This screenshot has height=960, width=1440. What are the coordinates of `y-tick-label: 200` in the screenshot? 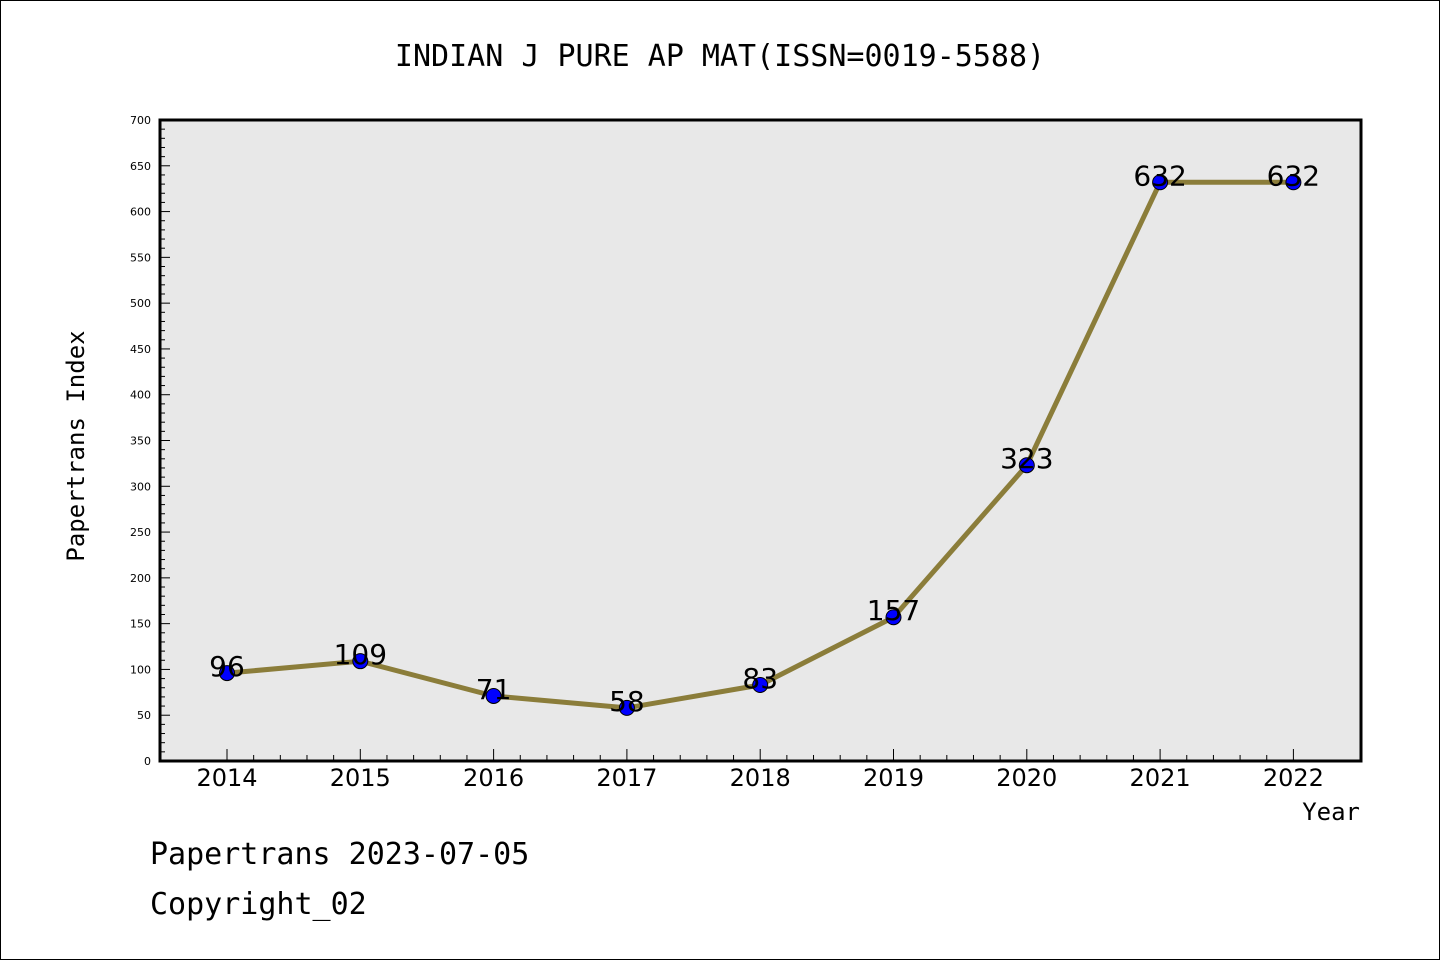 It's located at (140, 578).